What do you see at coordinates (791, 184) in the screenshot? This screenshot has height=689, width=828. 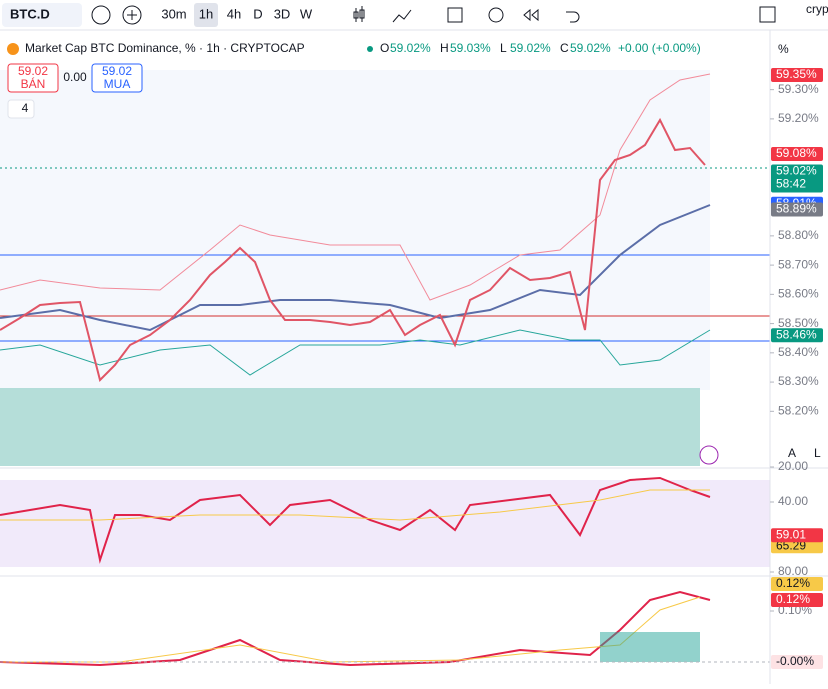 I see `countdown: 58:42` at bounding box center [791, 184].